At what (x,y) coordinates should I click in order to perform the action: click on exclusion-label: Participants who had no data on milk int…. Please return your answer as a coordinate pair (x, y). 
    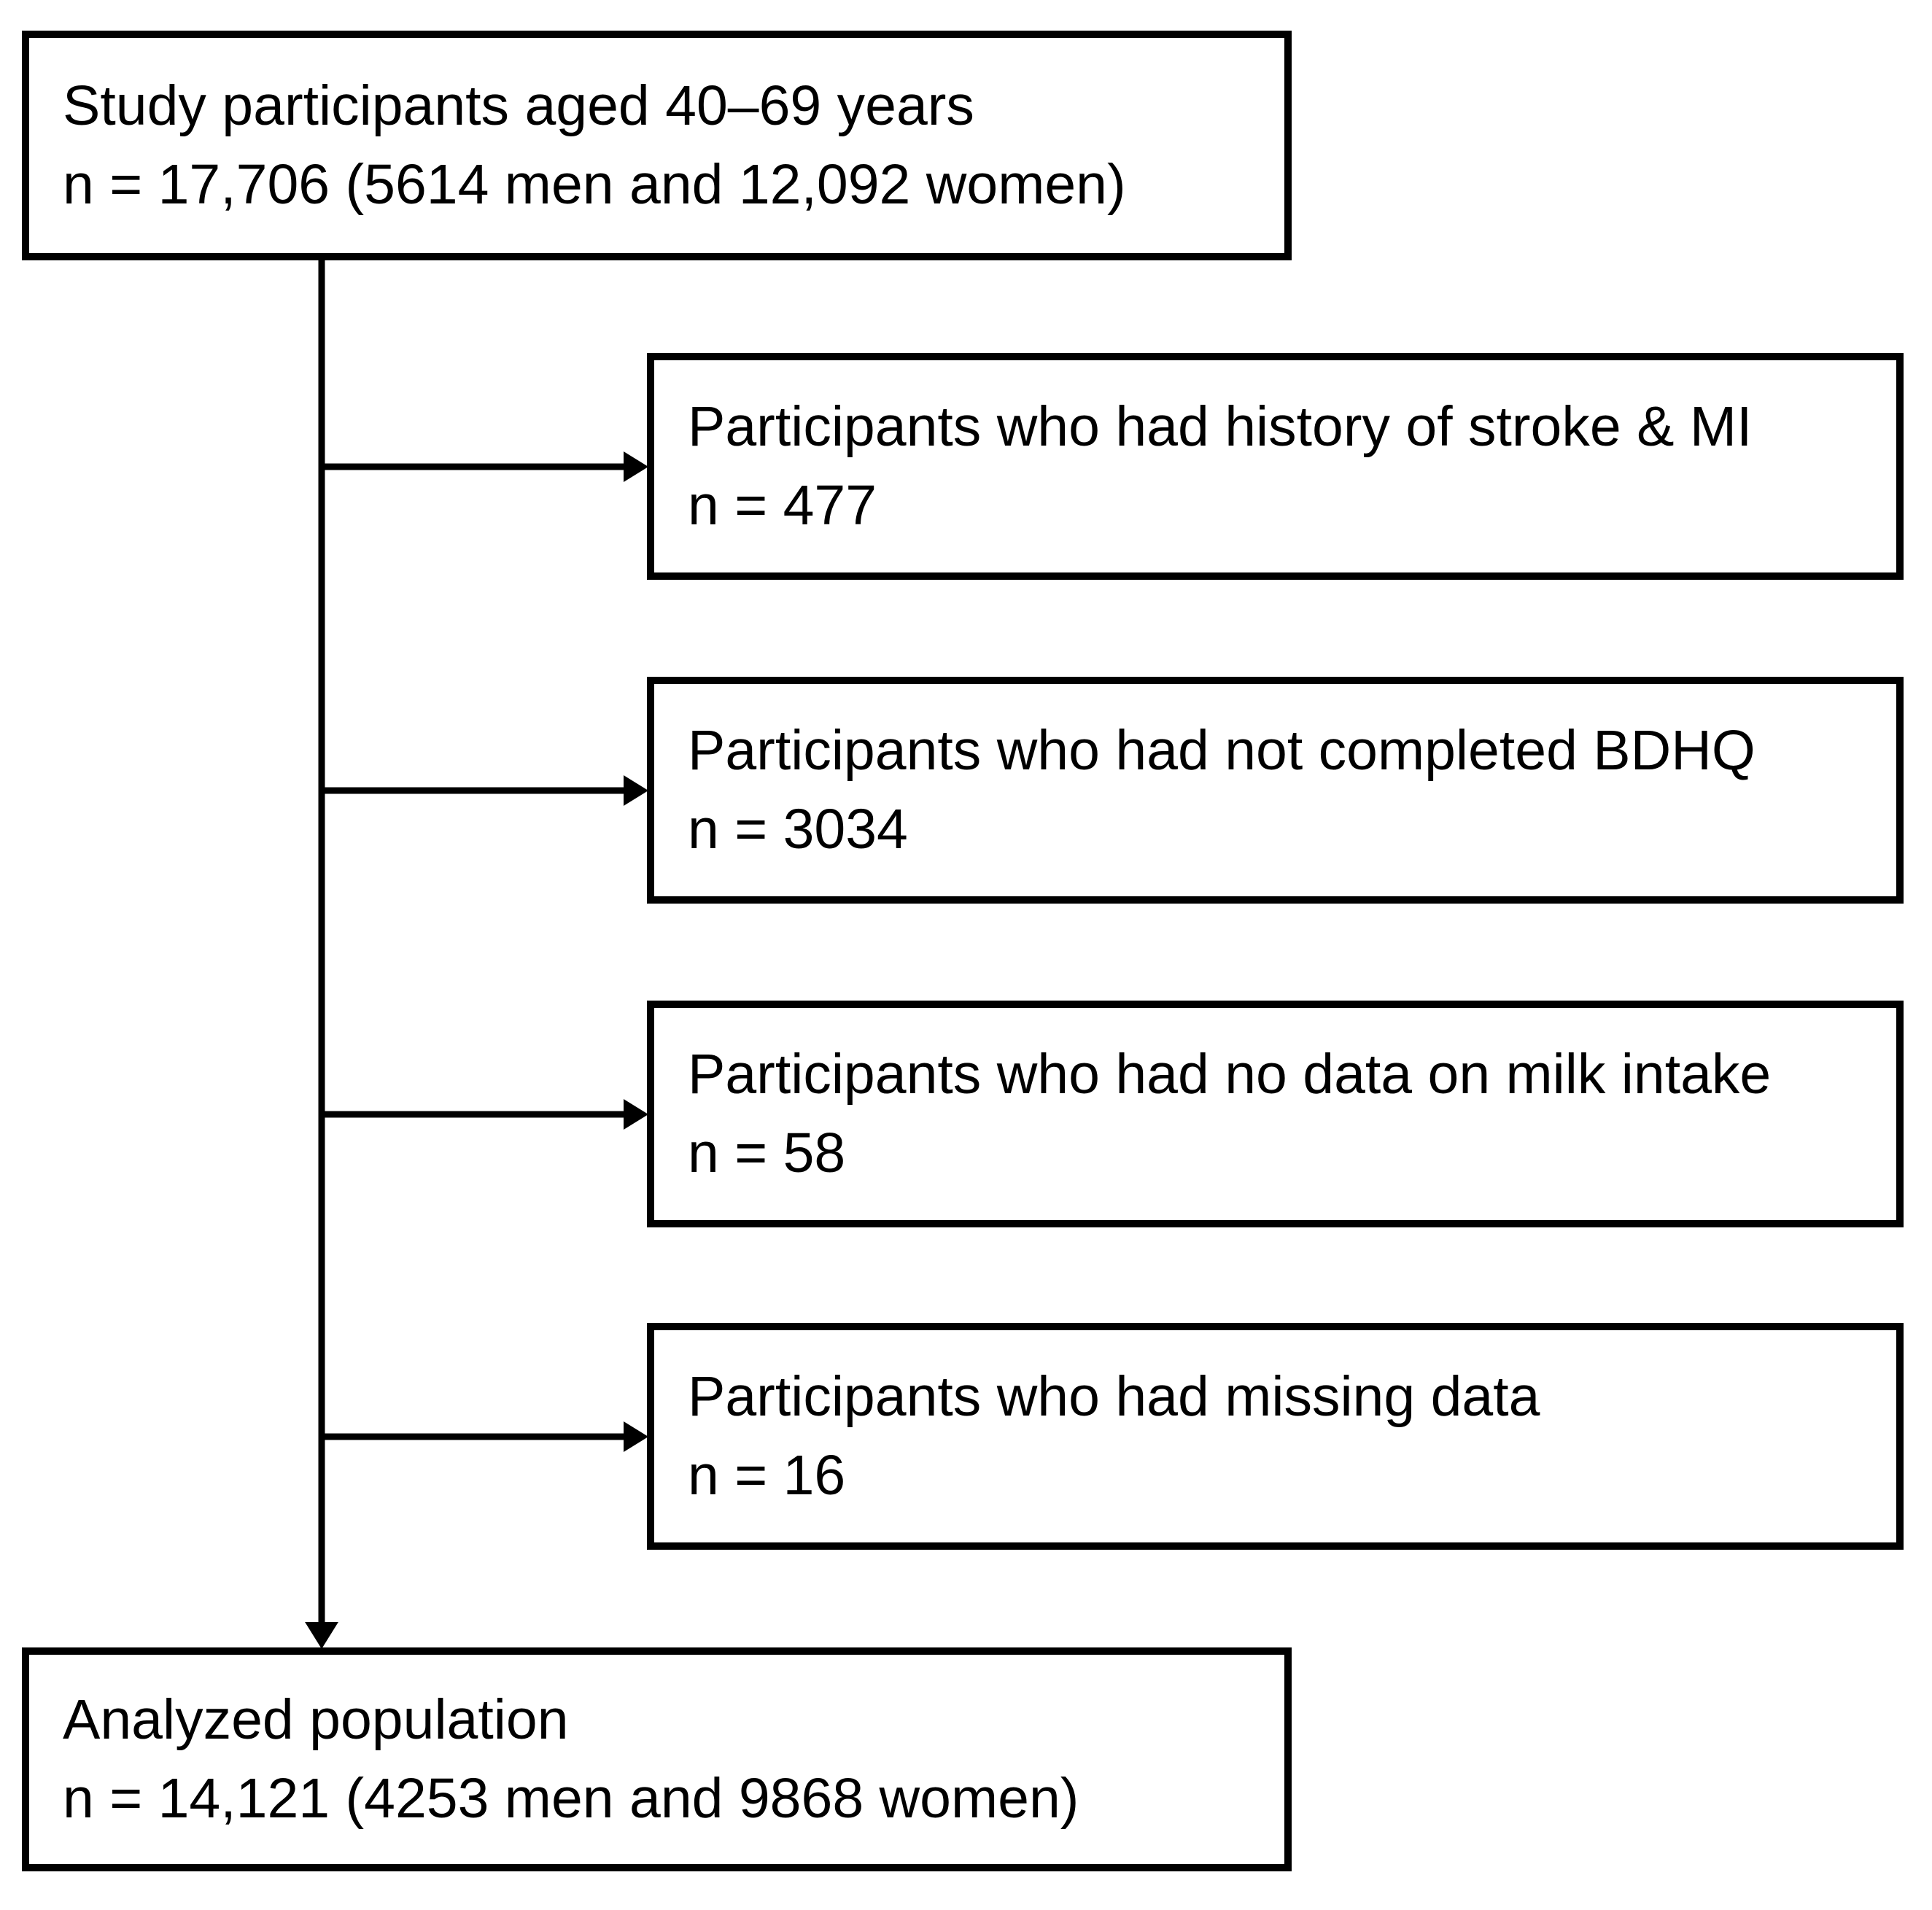
    Looking at the image, I should click on (1230, 1074).